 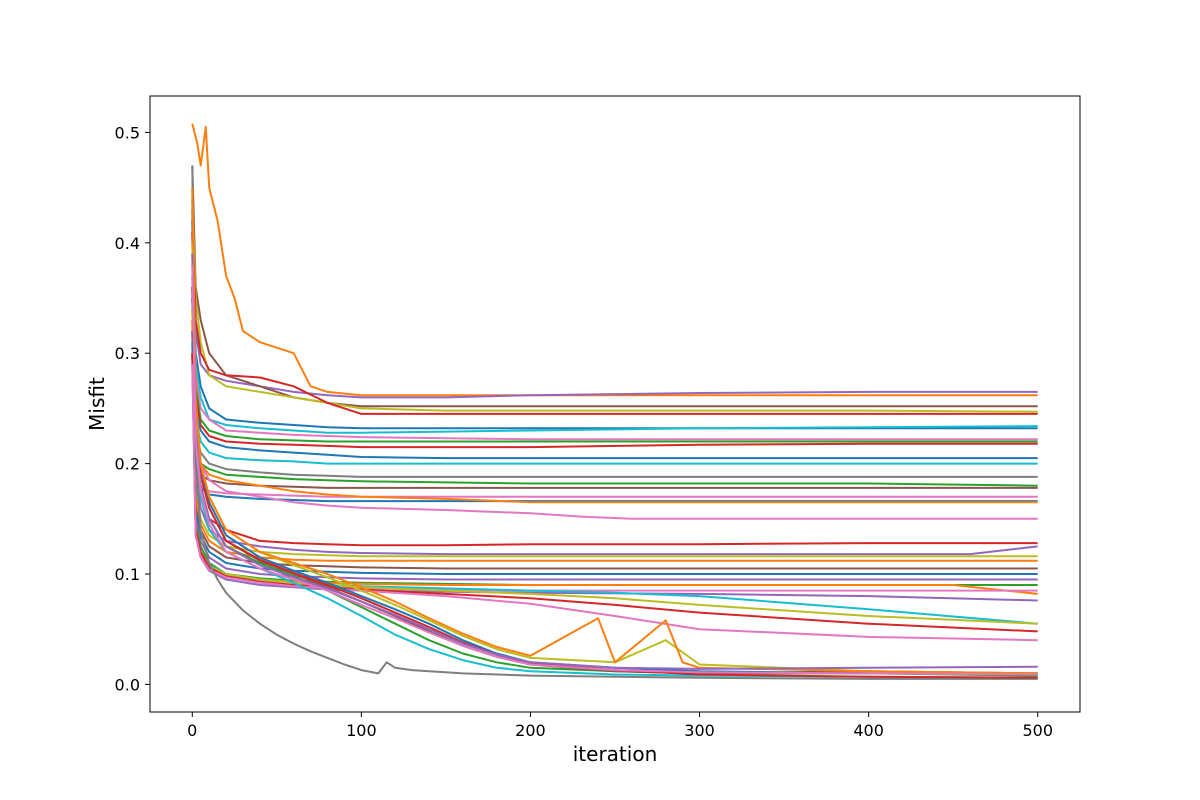 I want to click on y-tick-label: 0.3, so click(x=127, y=353).